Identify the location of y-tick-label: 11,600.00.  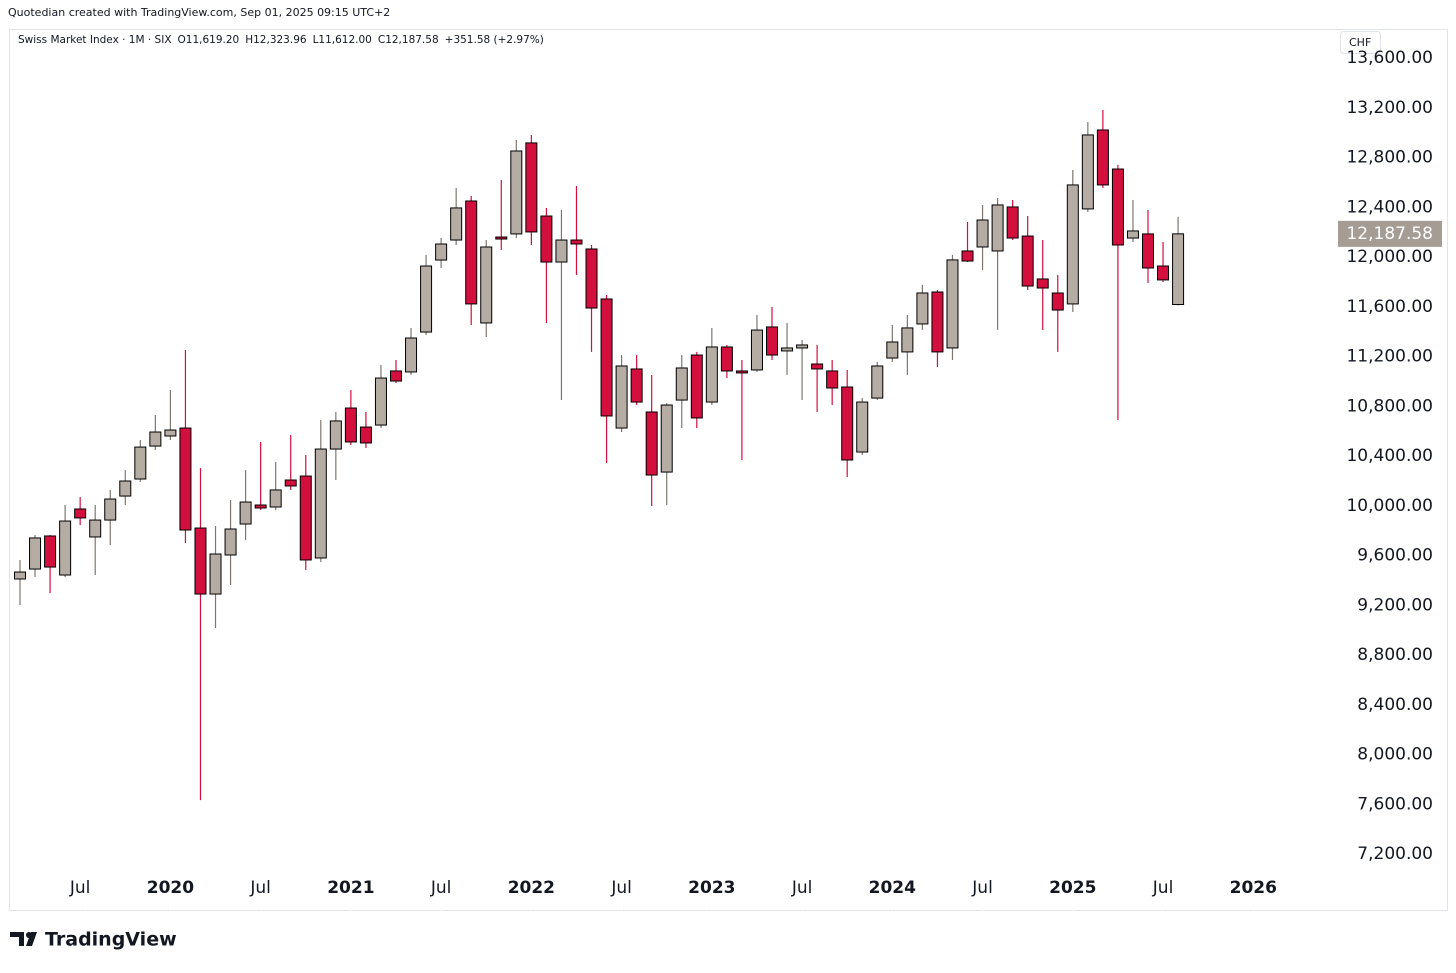
(1389, 307).